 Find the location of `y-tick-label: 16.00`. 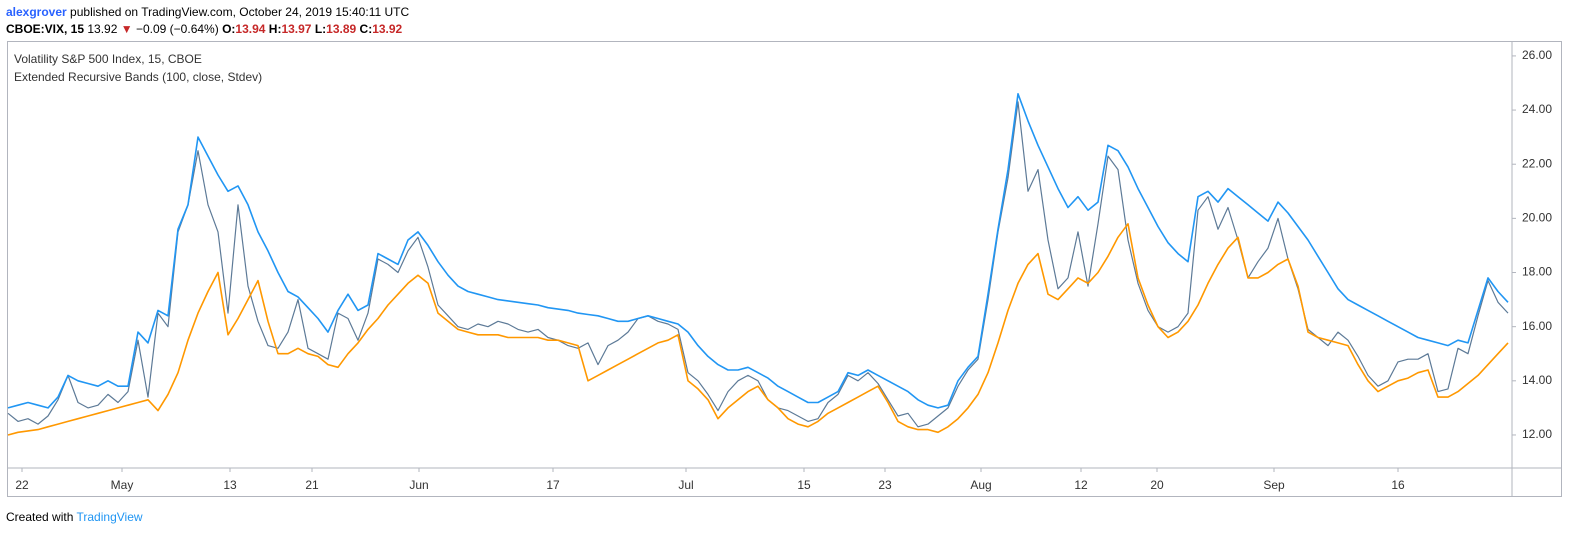

y-tick-label: 16.00 is located at coordinates (1537, 326).